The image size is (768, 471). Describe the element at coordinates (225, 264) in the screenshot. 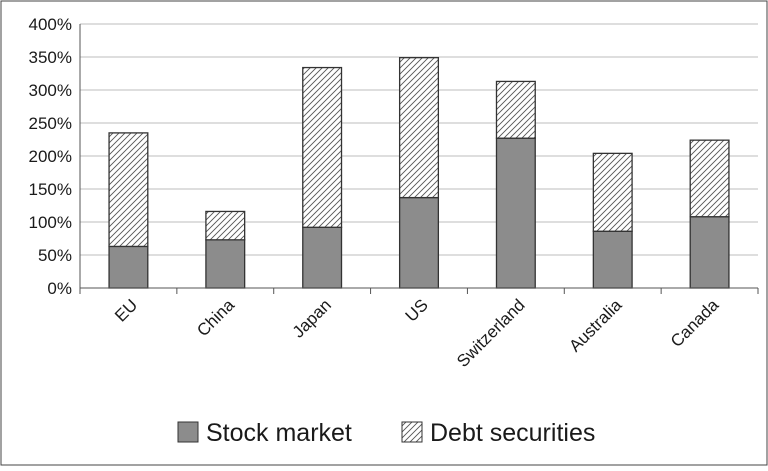

I see `bar-china-stock-market` at that location.